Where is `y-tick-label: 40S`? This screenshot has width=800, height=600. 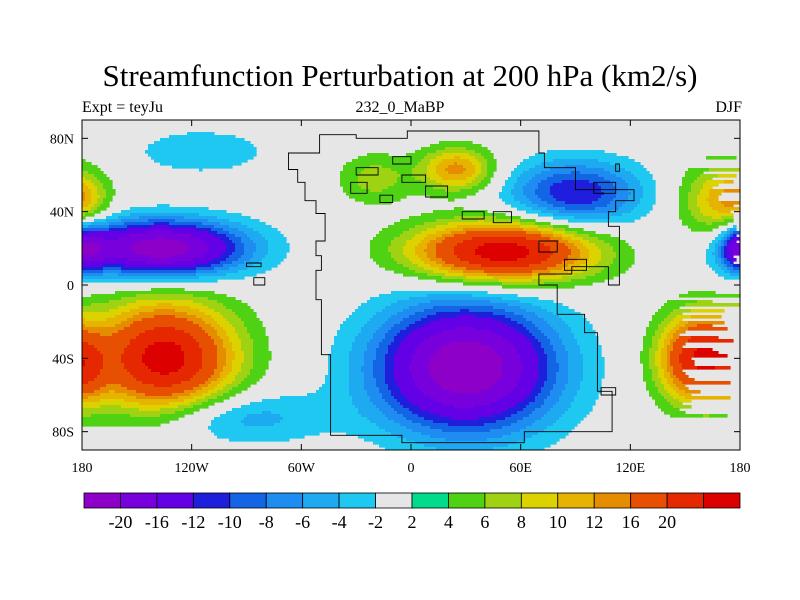 y-tick-label: 40S is located at coordinates (63, 359).